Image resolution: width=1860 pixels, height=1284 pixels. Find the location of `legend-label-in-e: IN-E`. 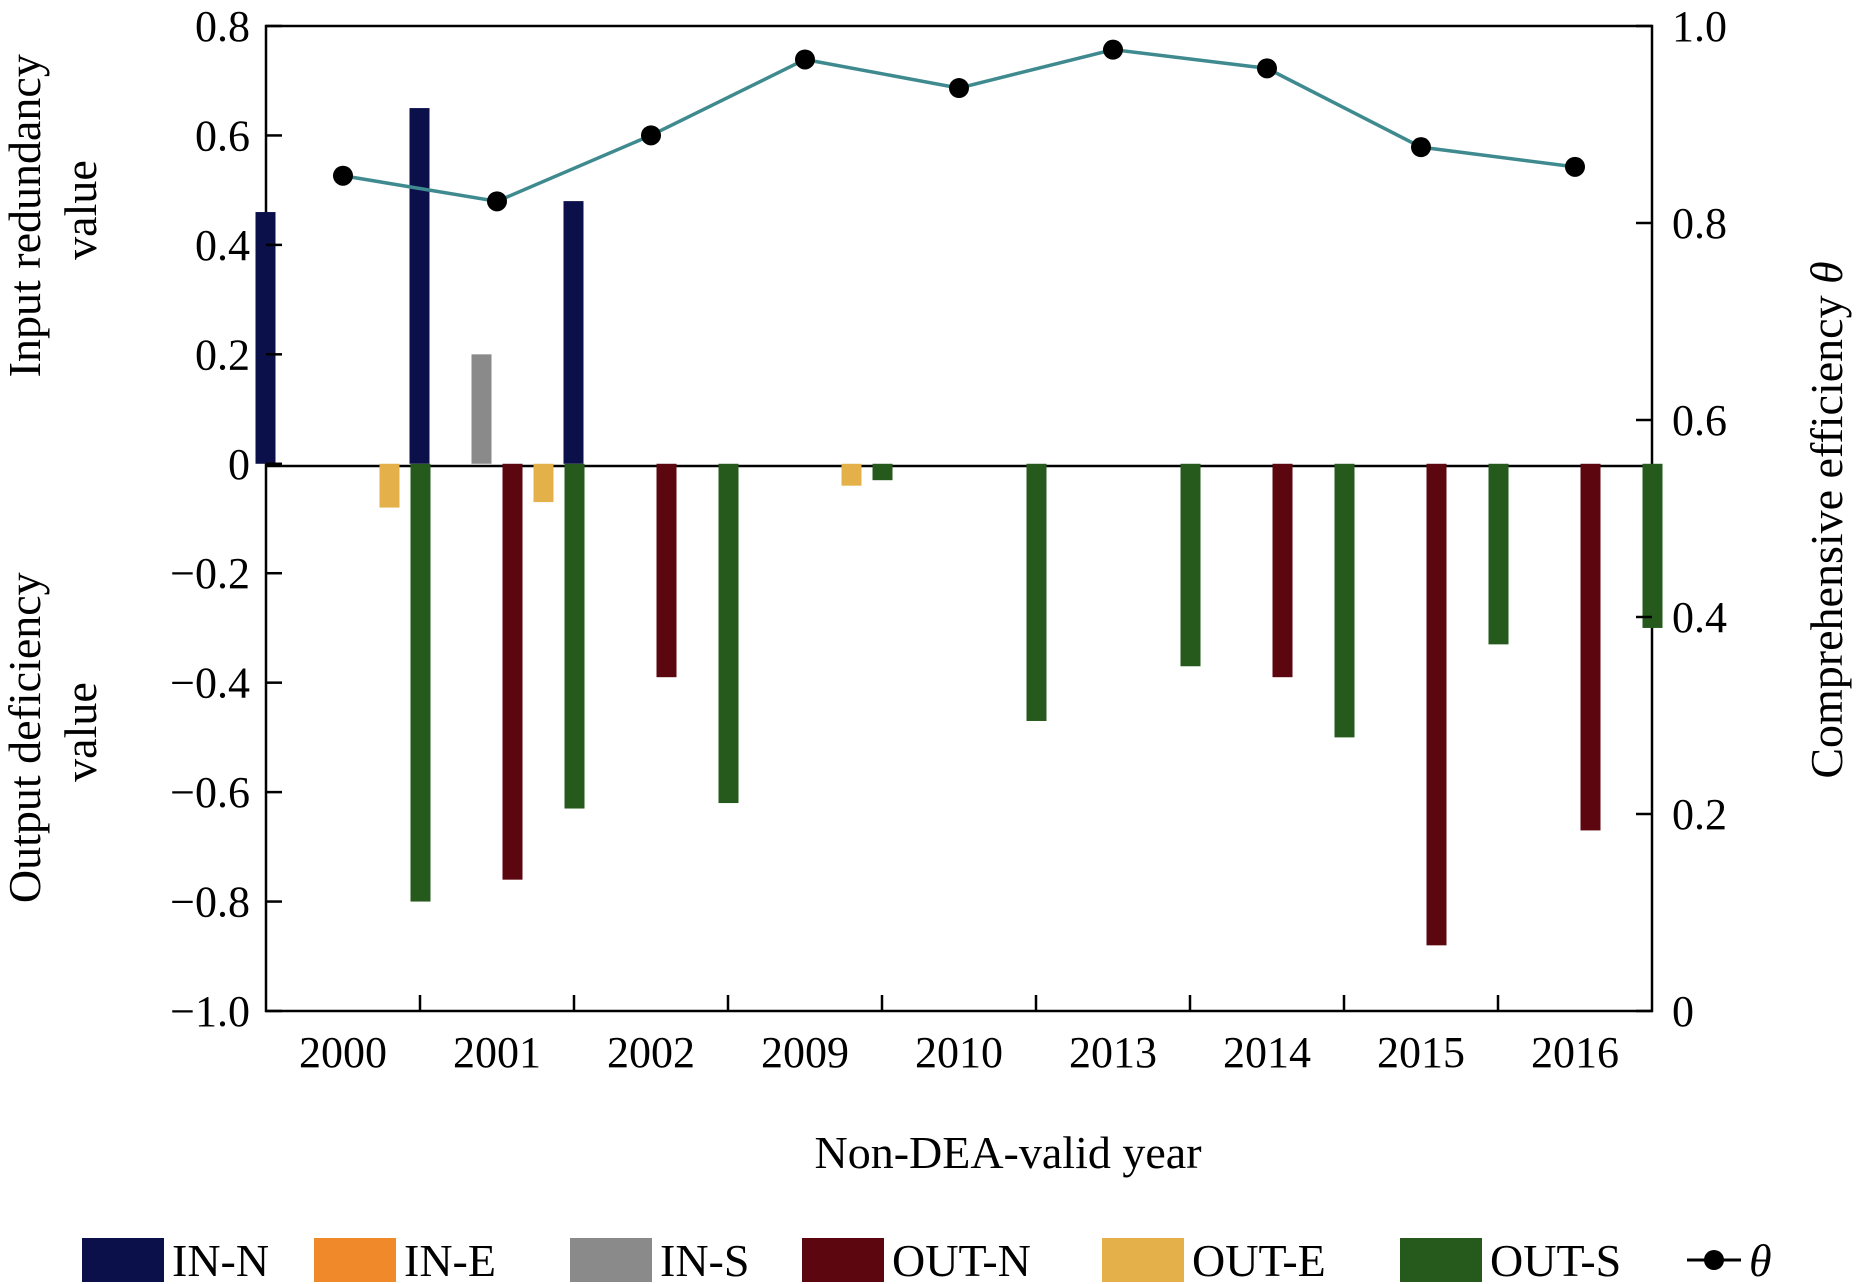

legend-label-in-e: IN-E is located at coordinates (450, 1259).